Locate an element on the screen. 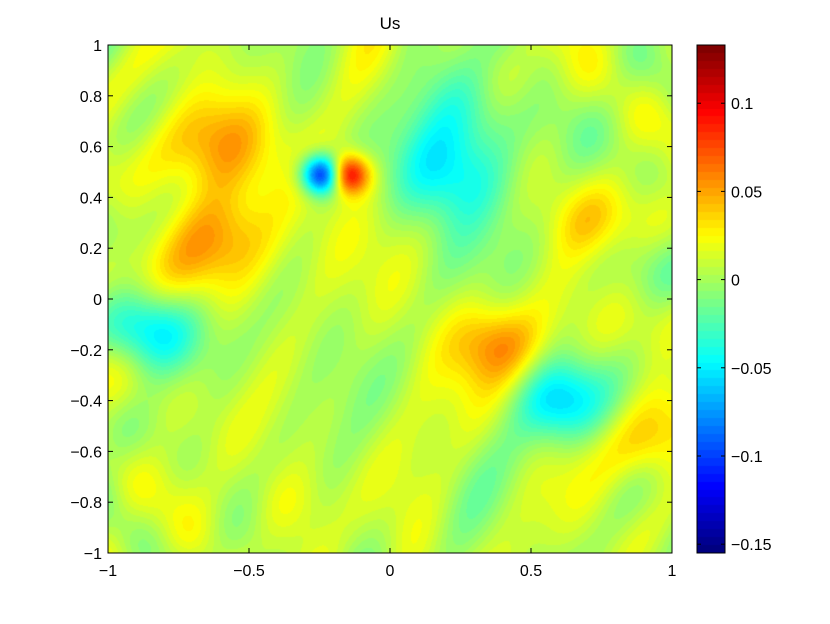 This screenshot has width=830, height=624. y-tick-label: 0.6 is located at coordinates (91, 148).